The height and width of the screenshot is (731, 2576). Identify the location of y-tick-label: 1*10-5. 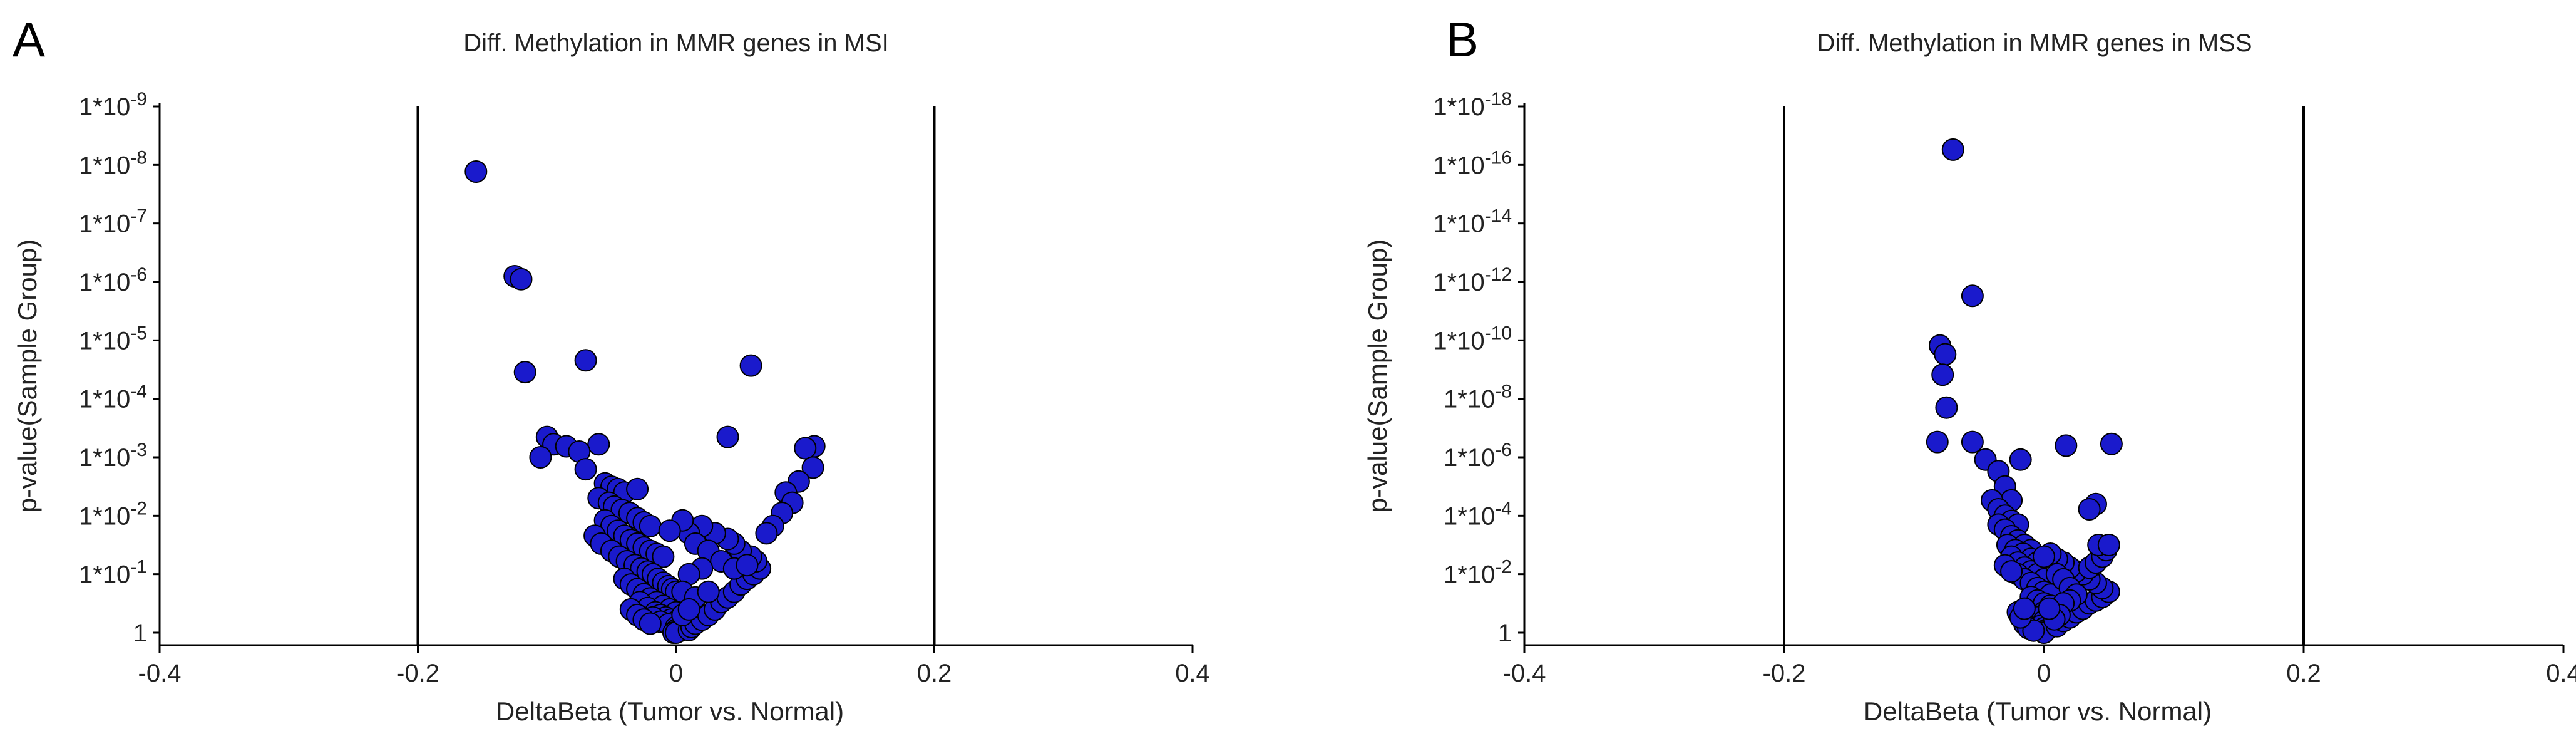
(113, 339).